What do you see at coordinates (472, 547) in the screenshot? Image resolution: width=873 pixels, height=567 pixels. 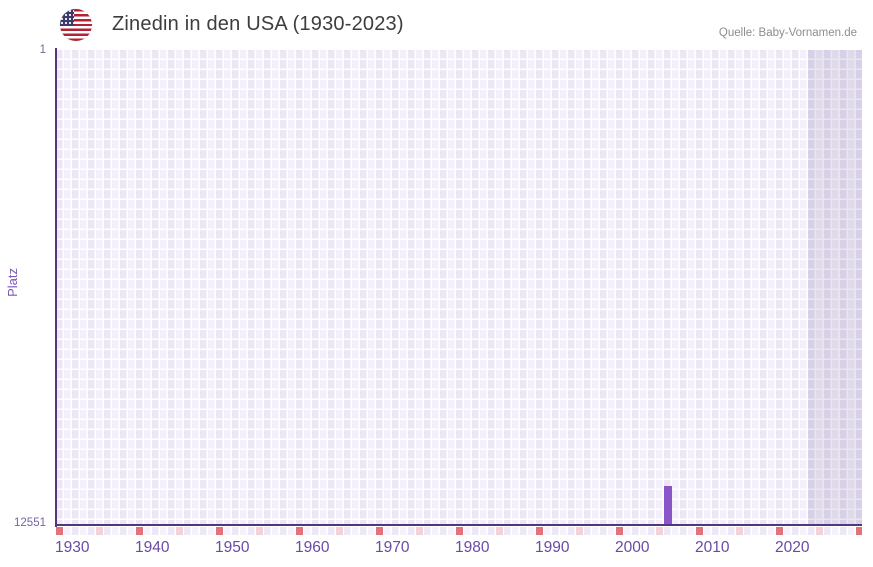 I see `x-axis-label: 1980` at bounding box center [472, 547].